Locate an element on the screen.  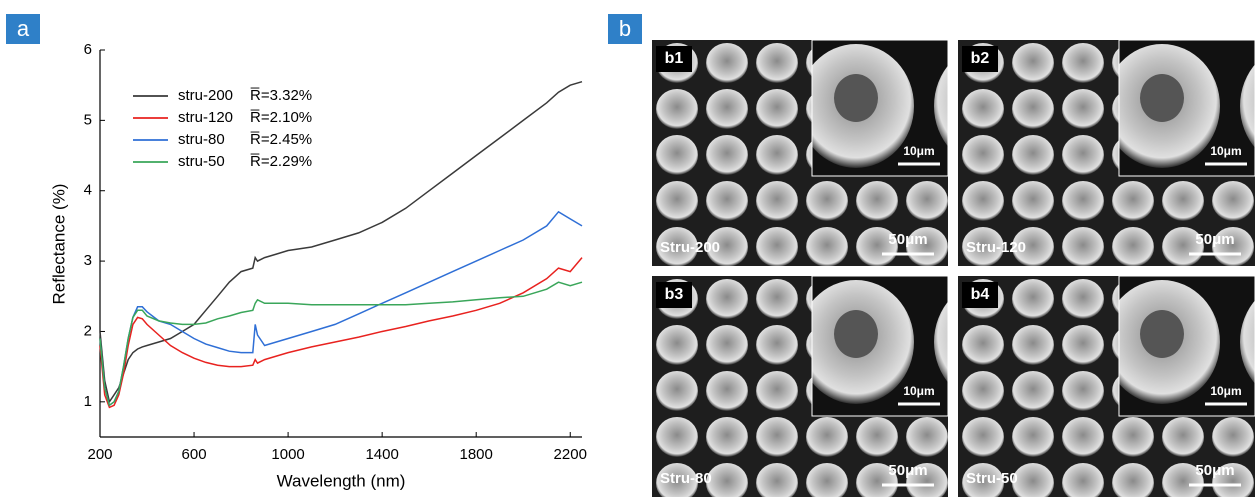
x-tick-label: 1000 is located at coordinates (287, 454).